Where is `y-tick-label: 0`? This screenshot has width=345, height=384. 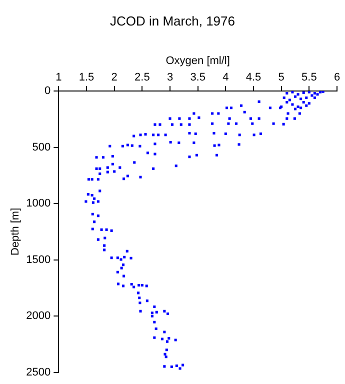 y-tick-label: 0 is located at coordinates (47, 91).